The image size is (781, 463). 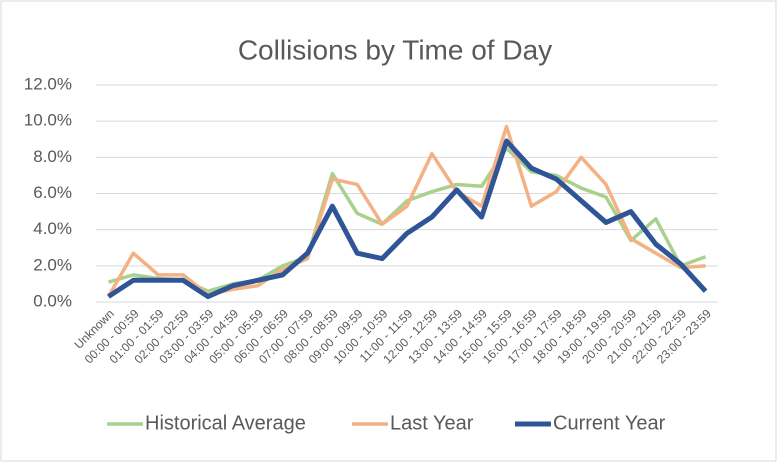 I want to click on y-tick-label: 12.0%, so click(x=48, y=83).